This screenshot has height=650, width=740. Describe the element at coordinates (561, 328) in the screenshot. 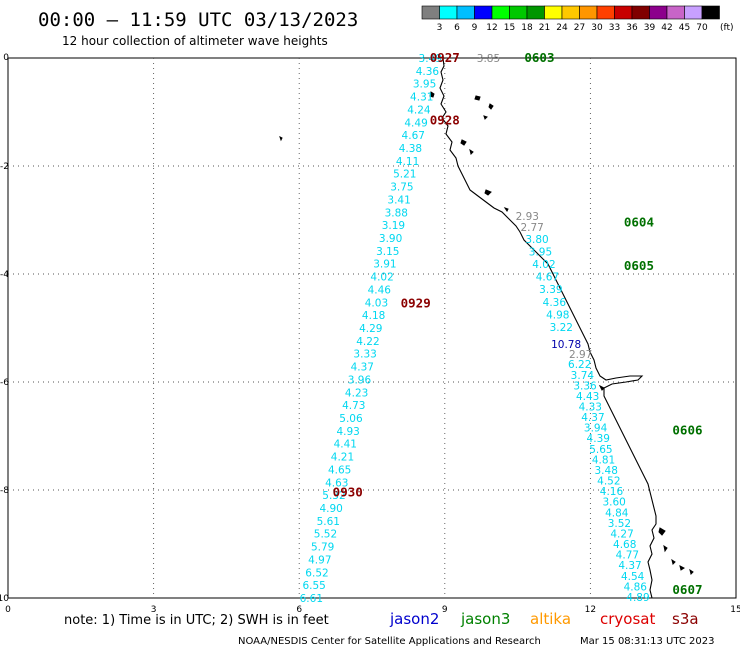

I see `wave-height-east: 3.22` at that location.